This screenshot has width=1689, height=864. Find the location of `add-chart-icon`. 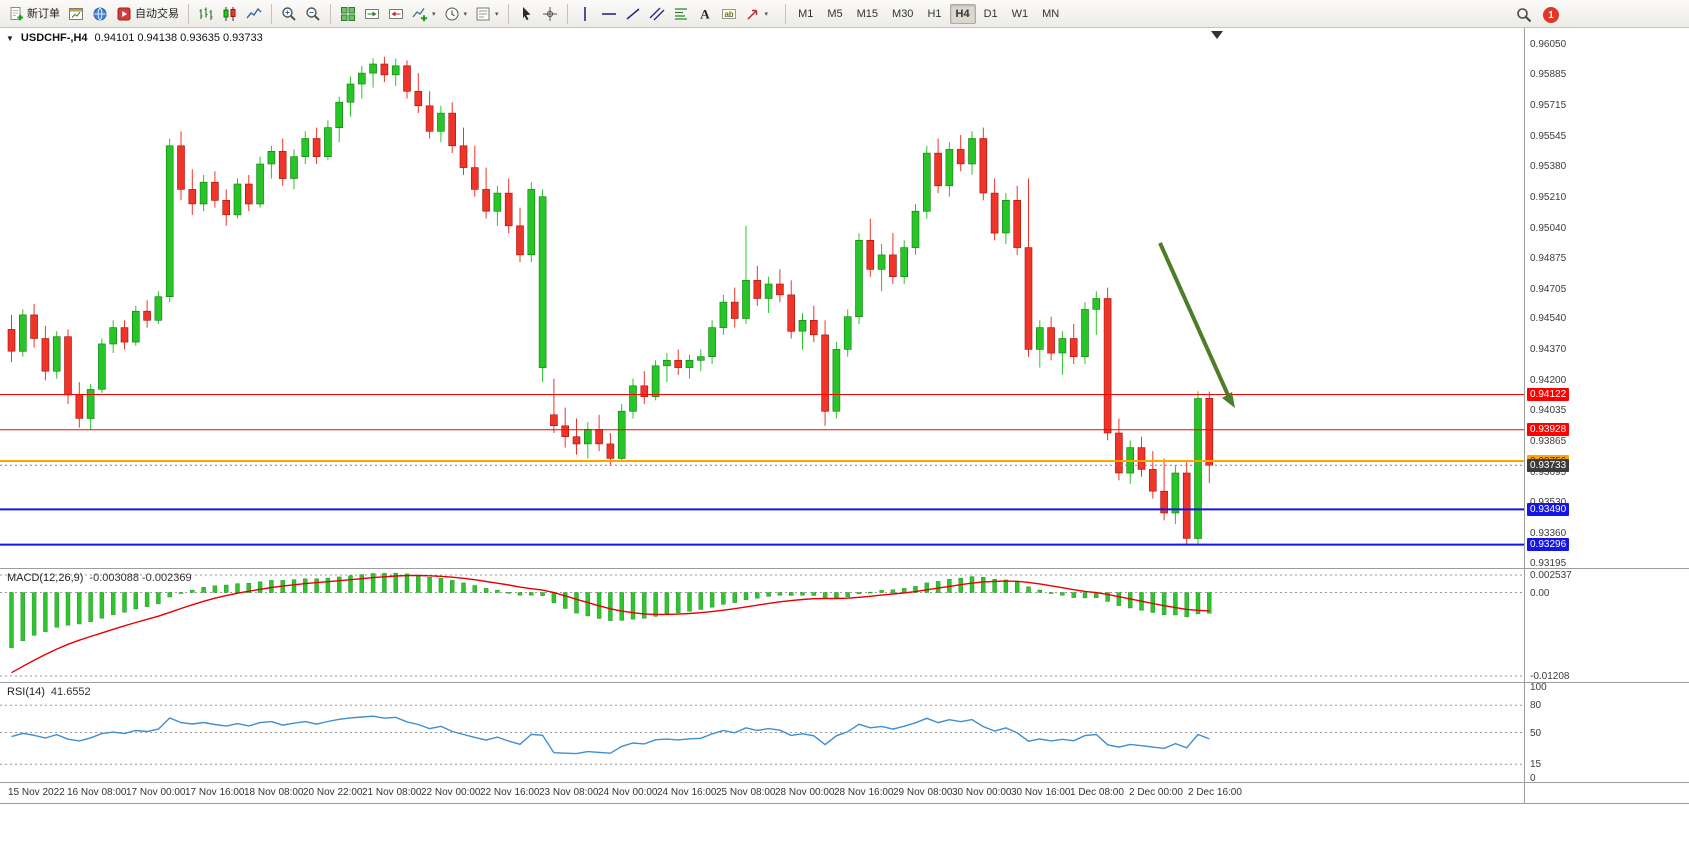

add-chart-icon is located at coordinates (420, 14).